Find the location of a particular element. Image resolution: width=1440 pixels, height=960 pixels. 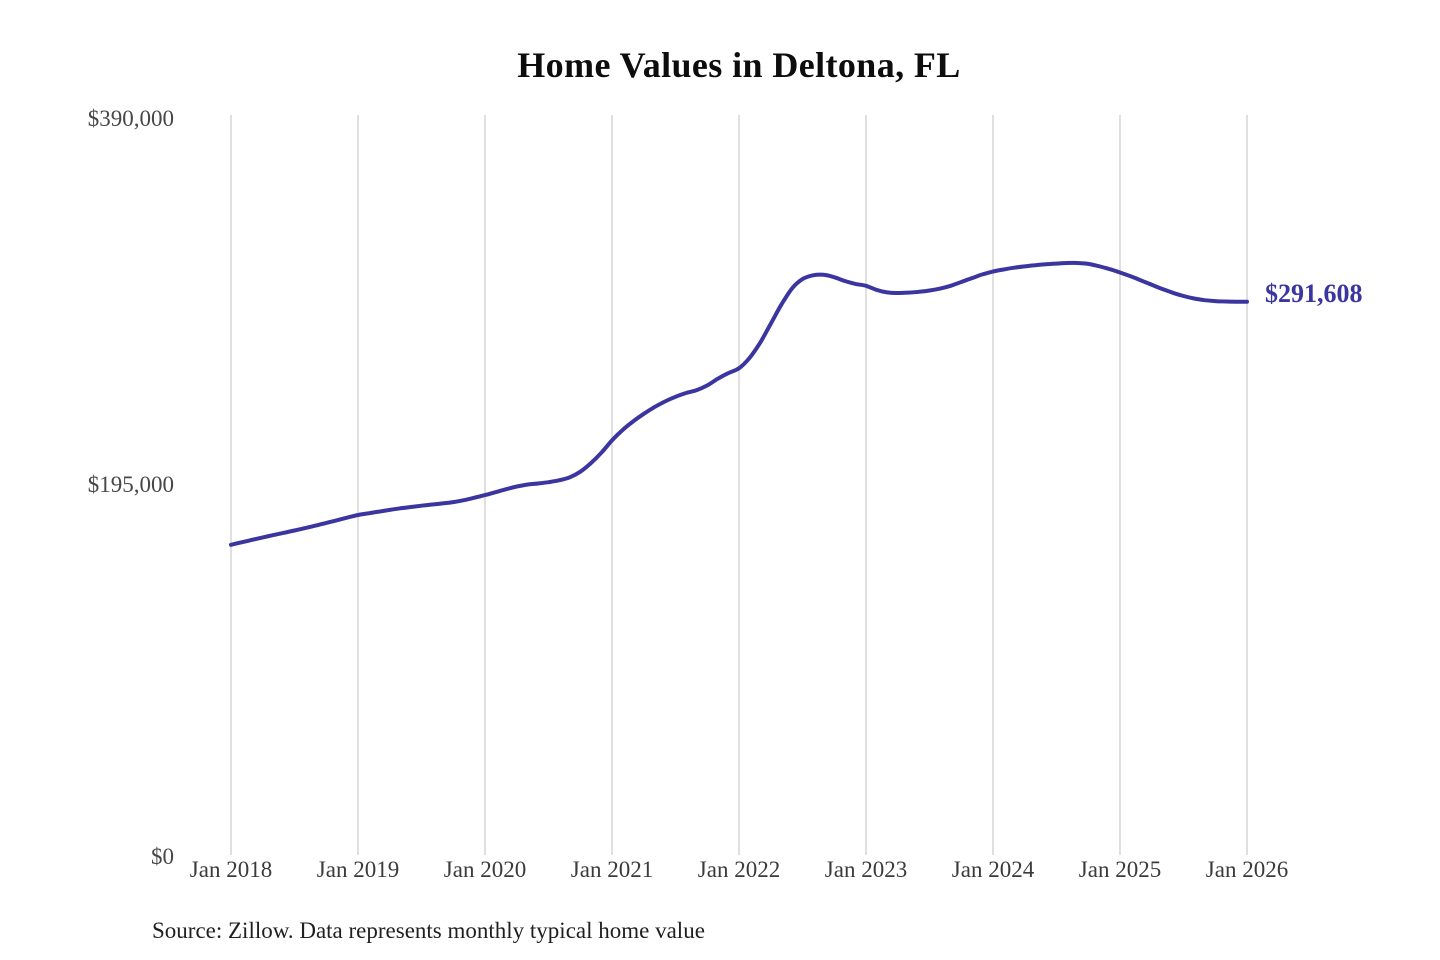

x-axis-label-jan-2026: Jan 2026 is located at coordinates (1247, 869).